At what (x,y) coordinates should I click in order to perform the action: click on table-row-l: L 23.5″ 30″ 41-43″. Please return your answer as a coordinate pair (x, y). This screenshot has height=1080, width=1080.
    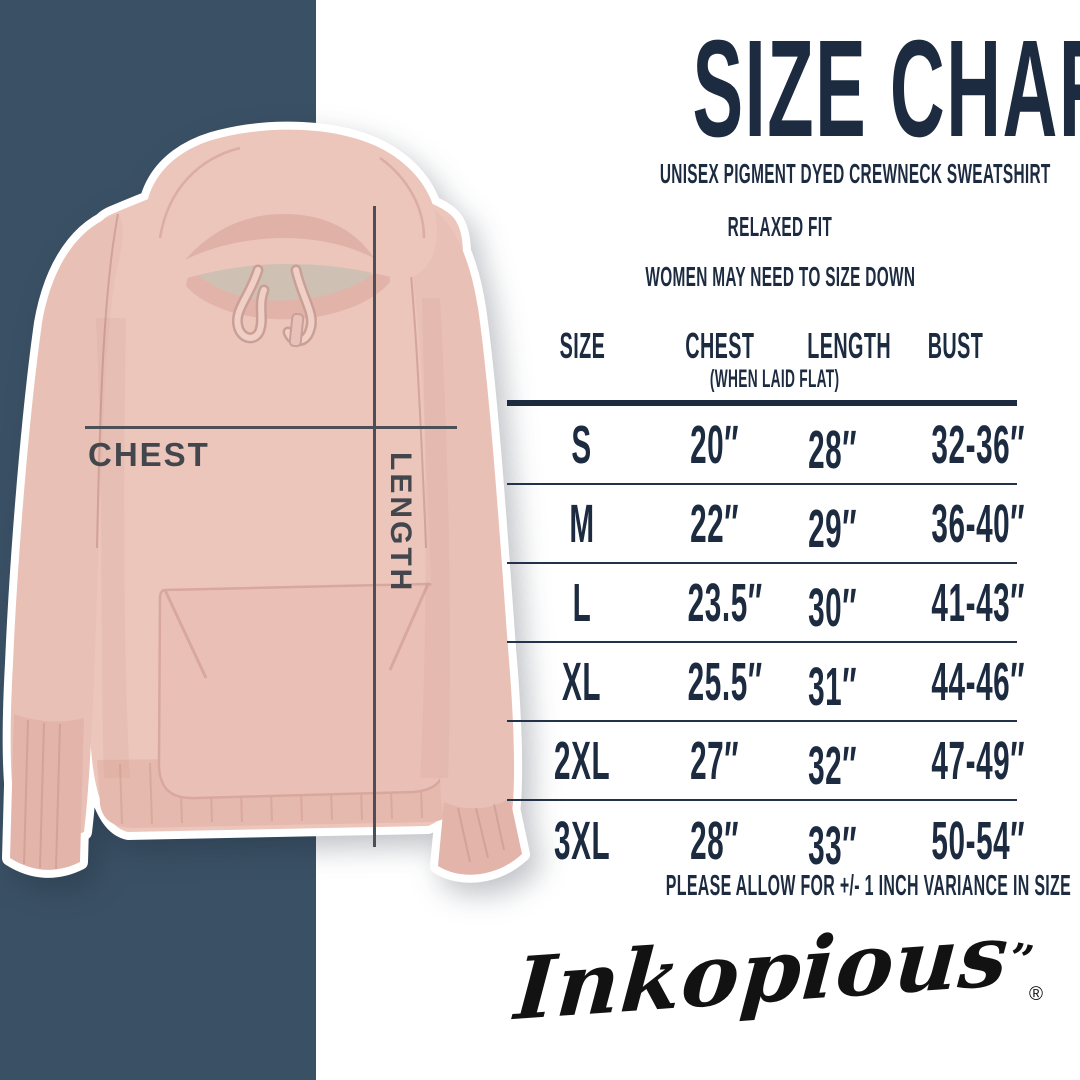
    Looking at the image, I should click on (766, 603).